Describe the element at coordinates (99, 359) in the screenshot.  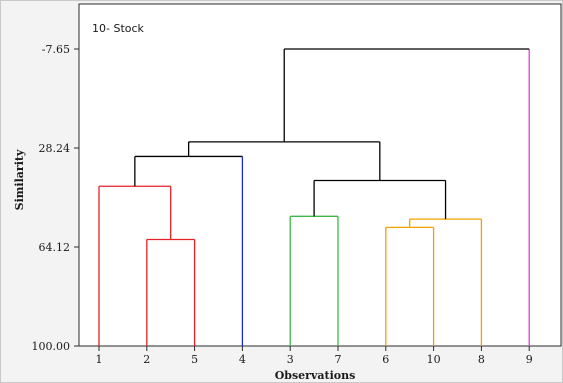
I see `x-tick-label: 1` at that location.